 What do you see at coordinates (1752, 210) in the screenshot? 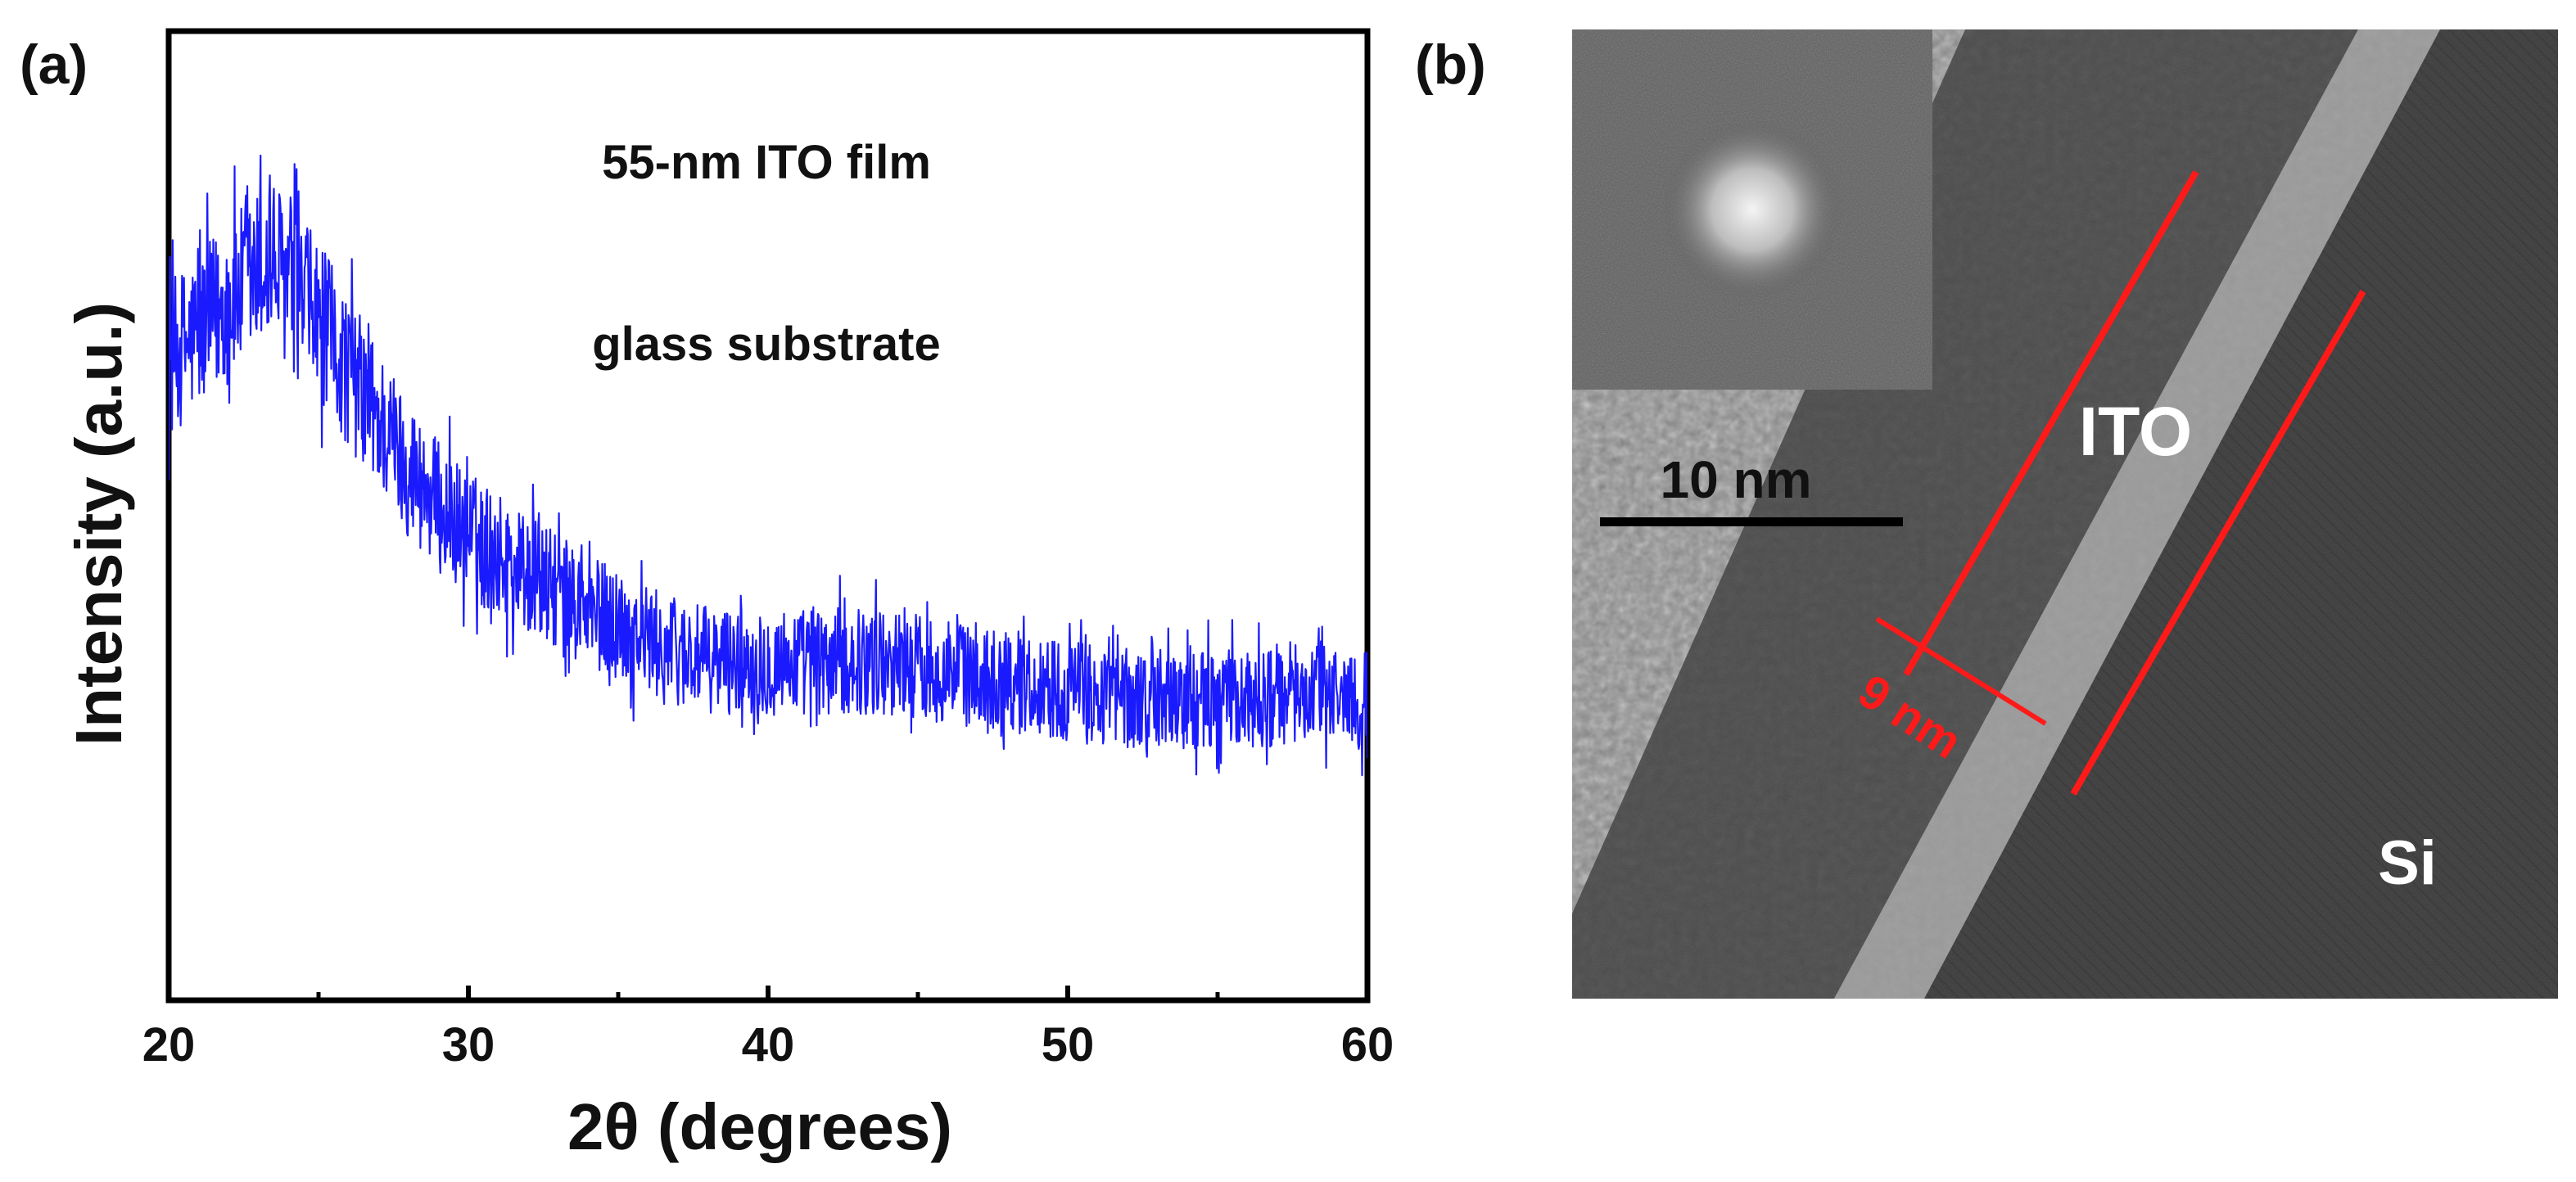
I see `fft-diffuse-ring` at bounding box center [1752, 210].